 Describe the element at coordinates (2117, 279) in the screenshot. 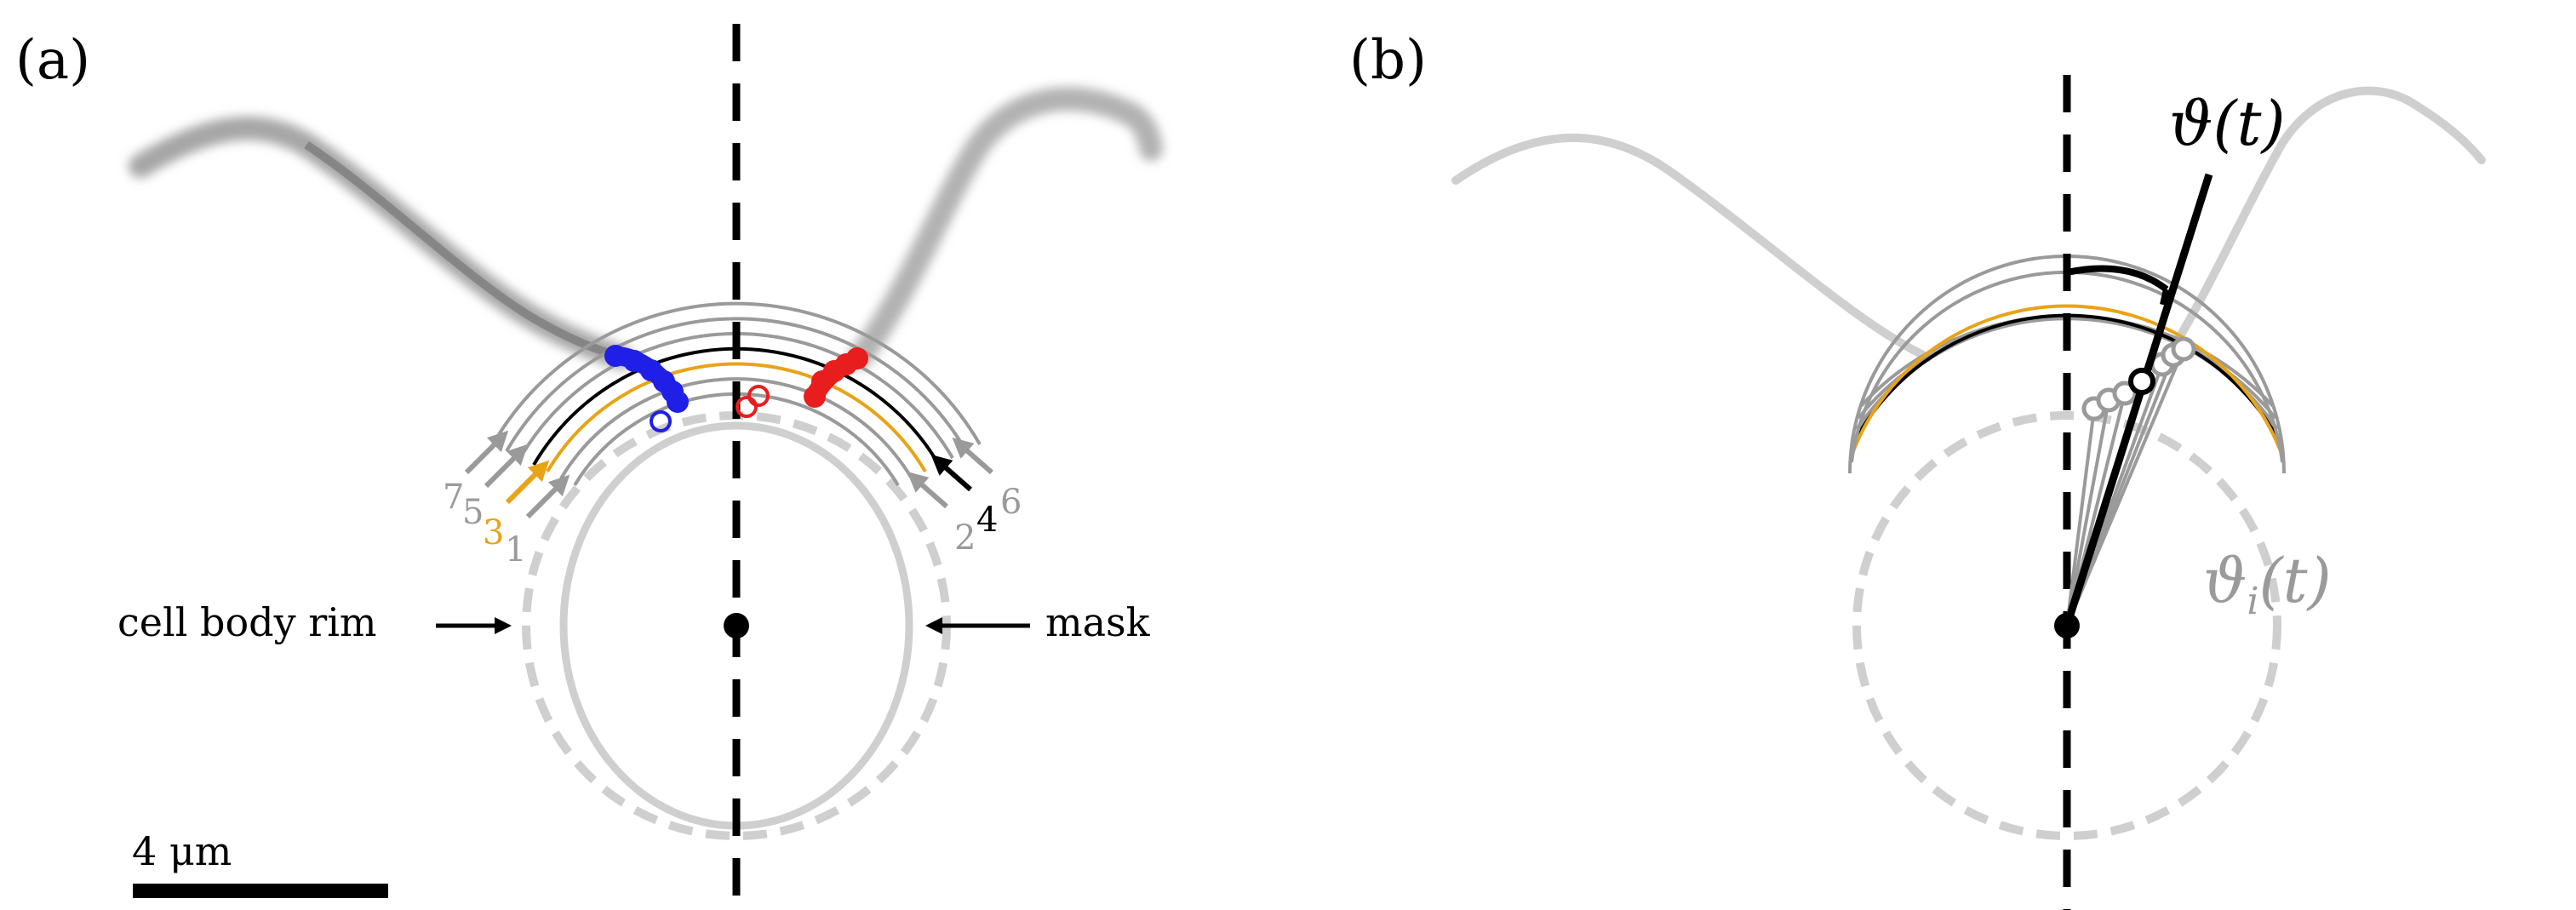

I see `angle-bracket` at that location.